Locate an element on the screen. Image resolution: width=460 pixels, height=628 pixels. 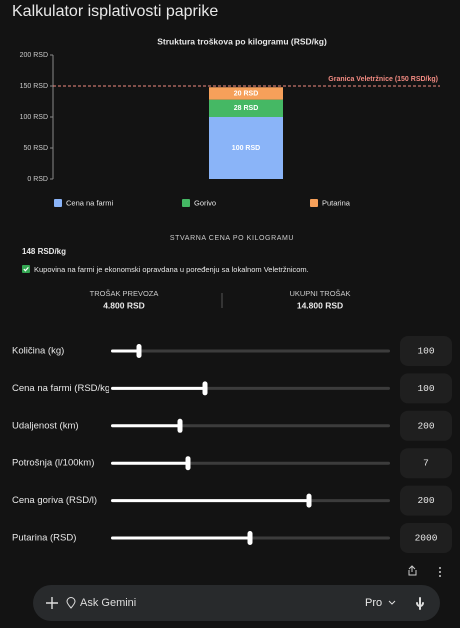
value-label: 100 RSD is located at coordinates (246, 148).